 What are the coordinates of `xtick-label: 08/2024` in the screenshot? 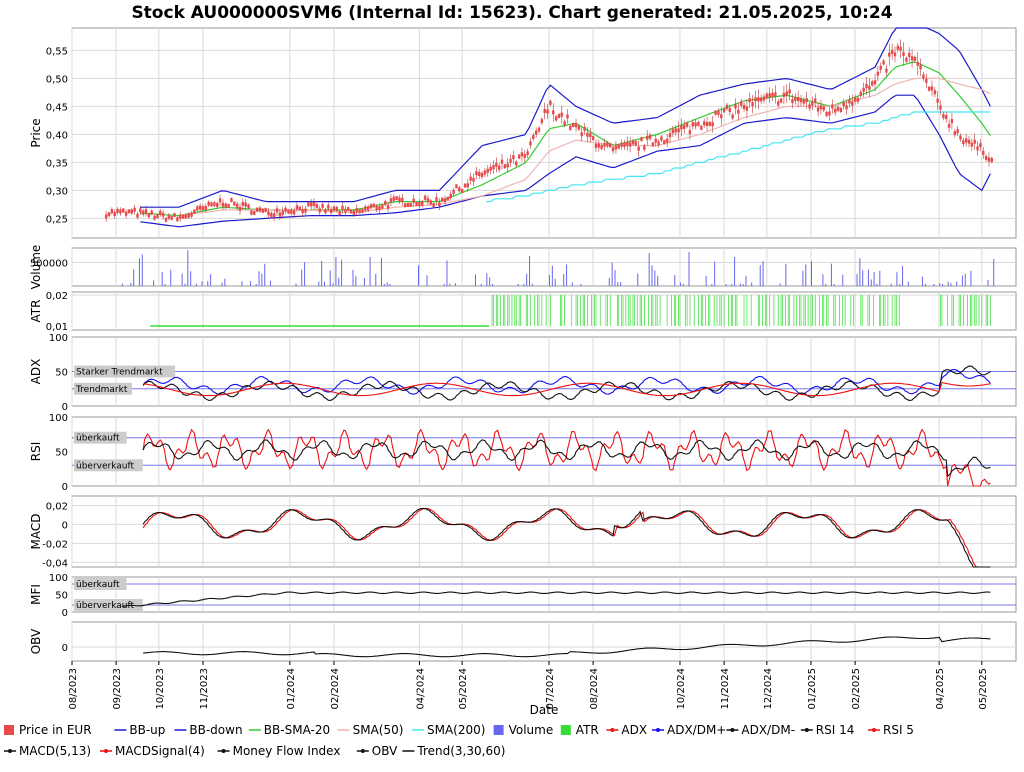 It's located at (594, 689).